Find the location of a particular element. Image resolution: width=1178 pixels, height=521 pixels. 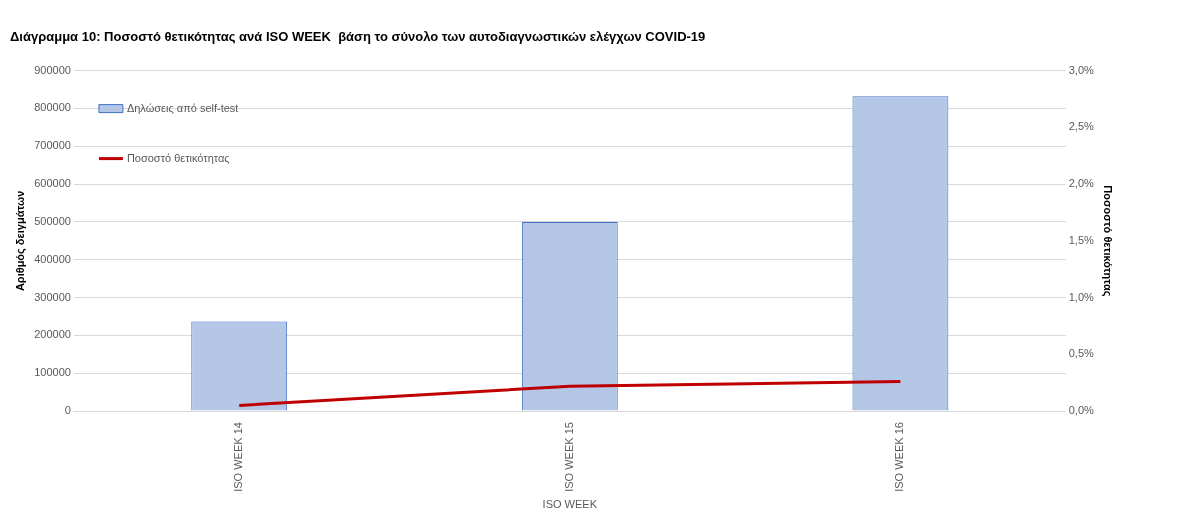

y2-tick-label: 2,5% is located at coordinates (1081, 126).